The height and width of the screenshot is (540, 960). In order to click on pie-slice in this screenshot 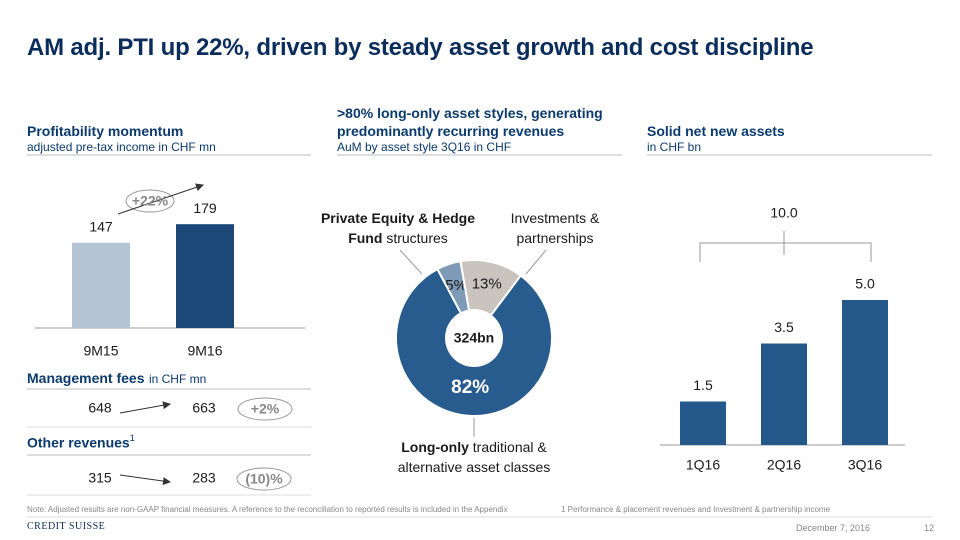, I will do `click(474, 342)`.